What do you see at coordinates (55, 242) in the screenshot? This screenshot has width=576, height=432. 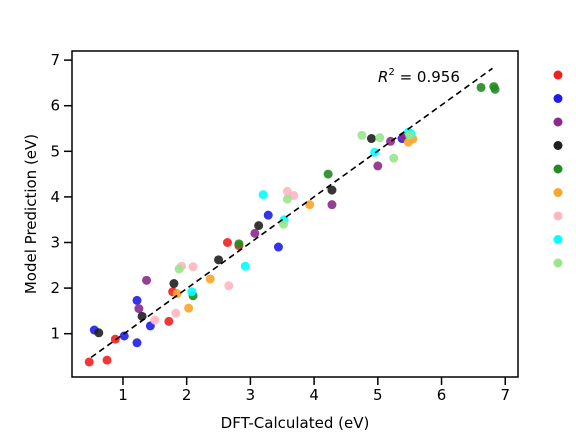 I see `y-tick-label: 3` at bounding box center [55, 242].